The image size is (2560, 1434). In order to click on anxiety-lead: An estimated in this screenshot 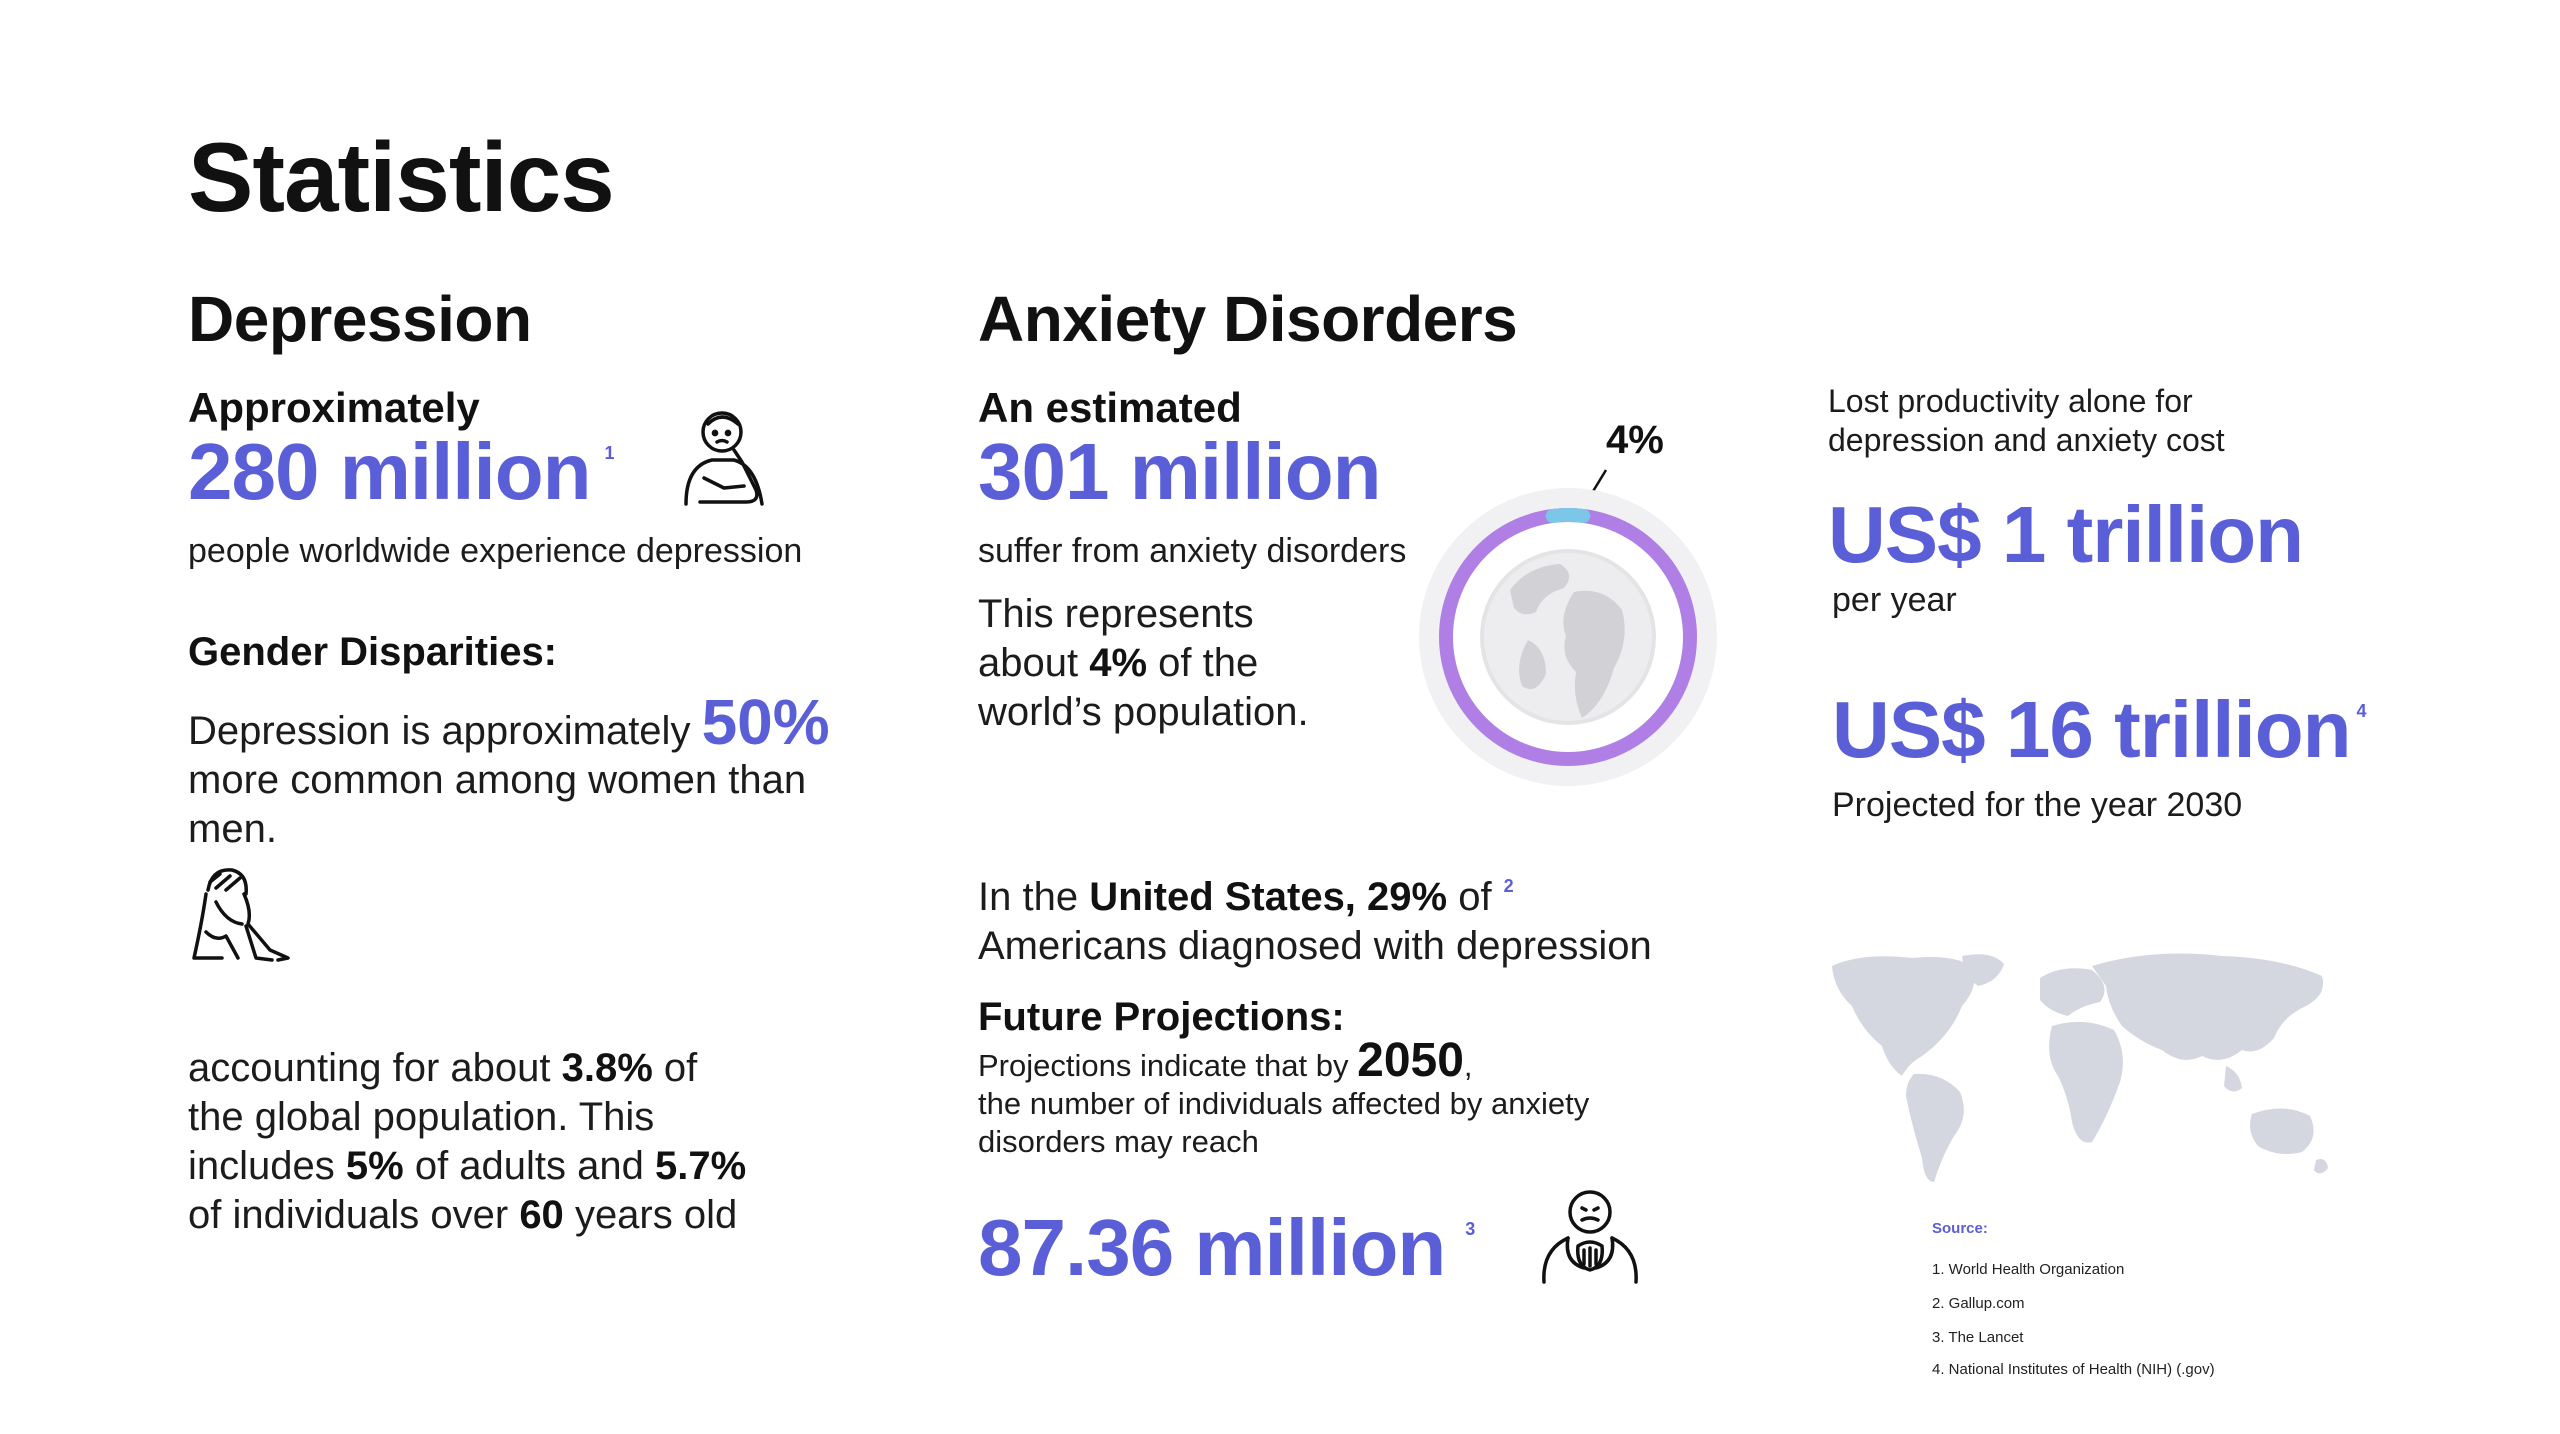, I will do `click(1110, 407)`.